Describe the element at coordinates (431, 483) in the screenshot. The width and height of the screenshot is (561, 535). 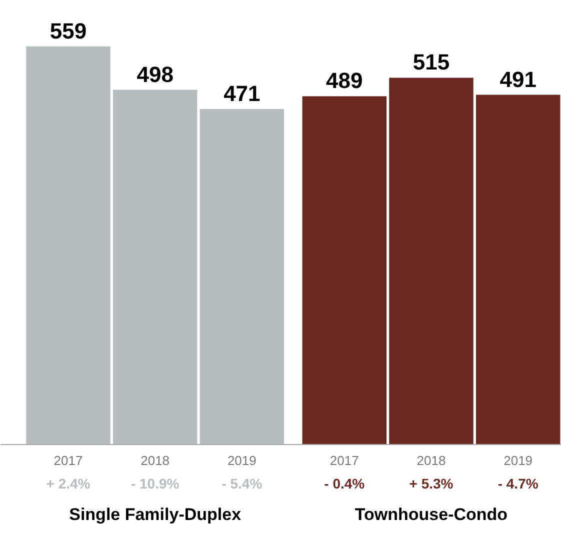
I see `text: + 5.3%` at that location.